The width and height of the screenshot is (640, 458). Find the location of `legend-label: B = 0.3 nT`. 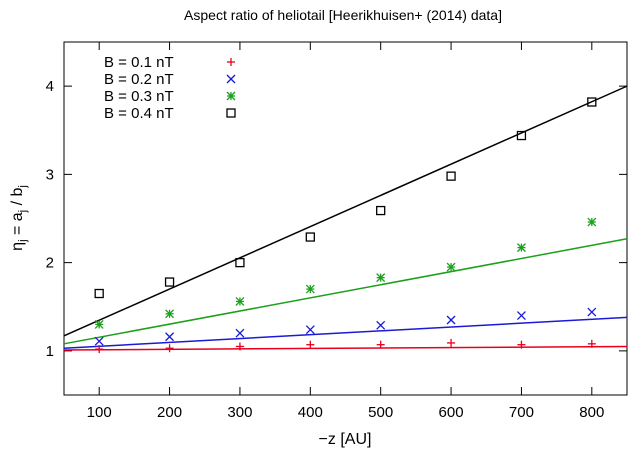

legend-label: B = 0.3 nT is located at coordinates (139, 96).